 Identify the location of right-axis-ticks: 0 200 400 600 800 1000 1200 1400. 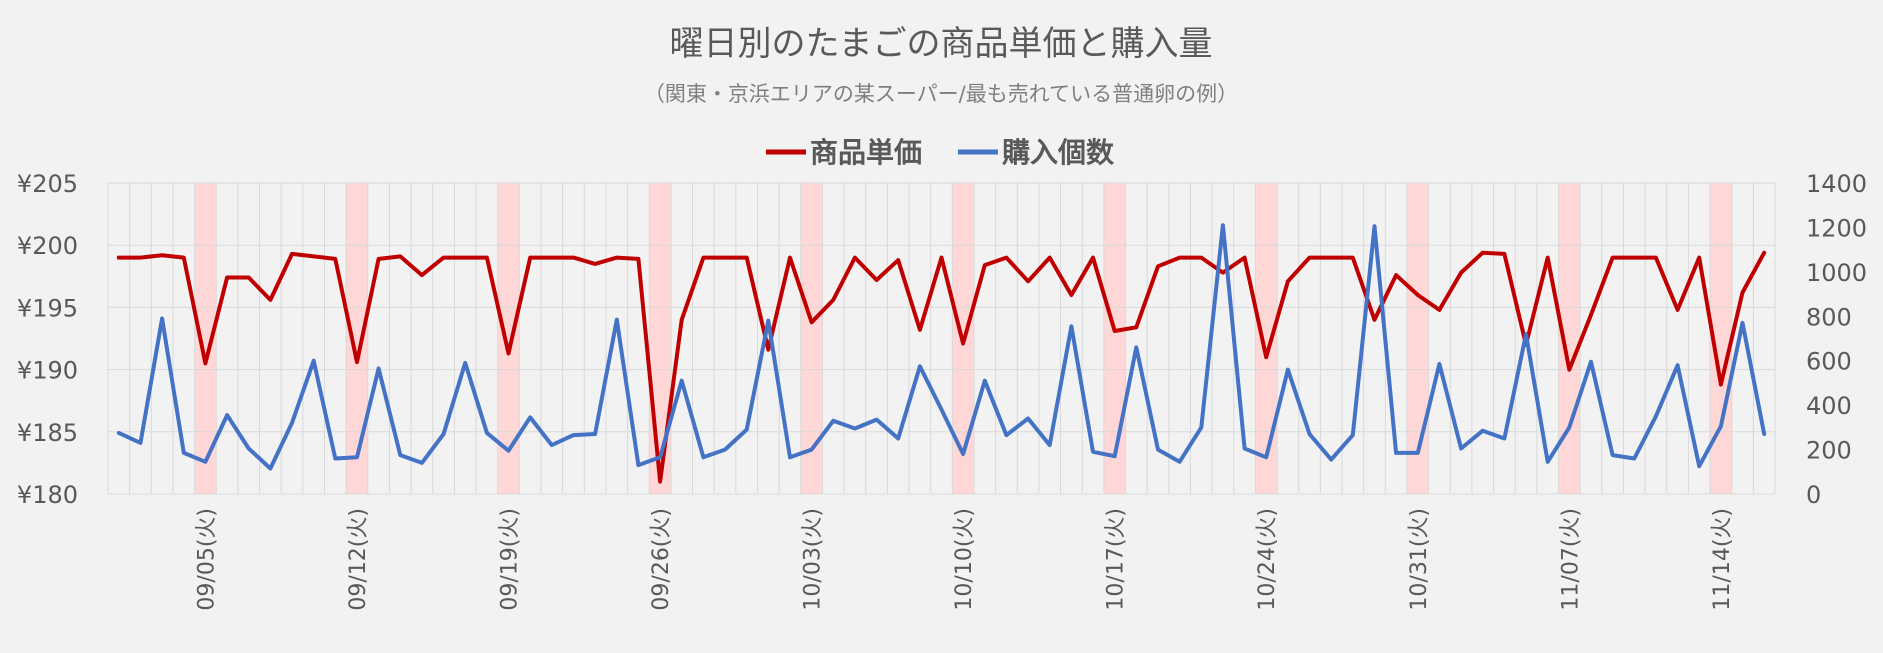
(1836, 339).